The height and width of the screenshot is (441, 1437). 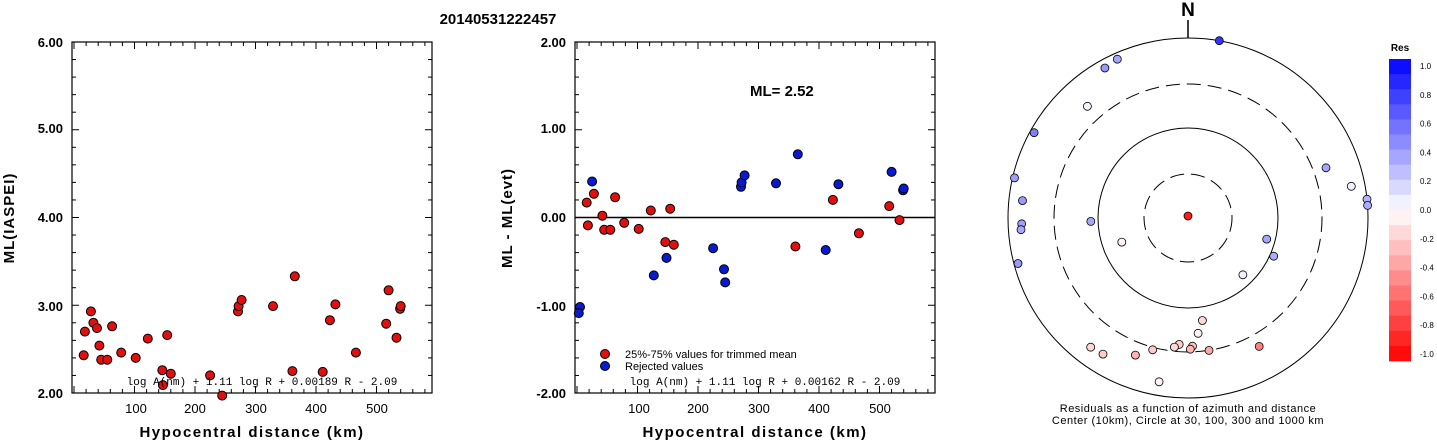 I want to click on y-tick-label: 0.00, so click(x=553, y=217).